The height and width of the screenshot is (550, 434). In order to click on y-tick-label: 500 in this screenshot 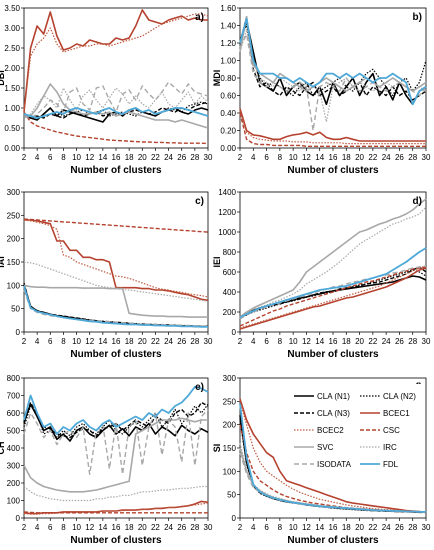, I will do `click(14, 431)`.